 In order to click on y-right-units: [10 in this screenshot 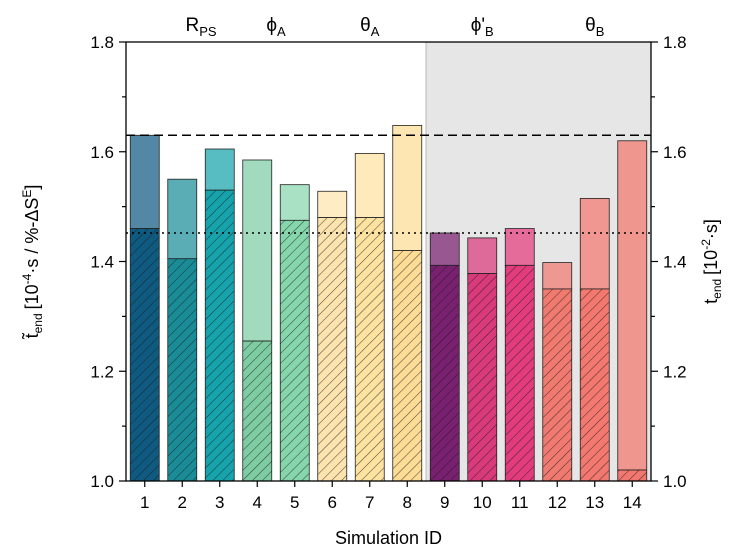, I will do `click(711, 262)`.